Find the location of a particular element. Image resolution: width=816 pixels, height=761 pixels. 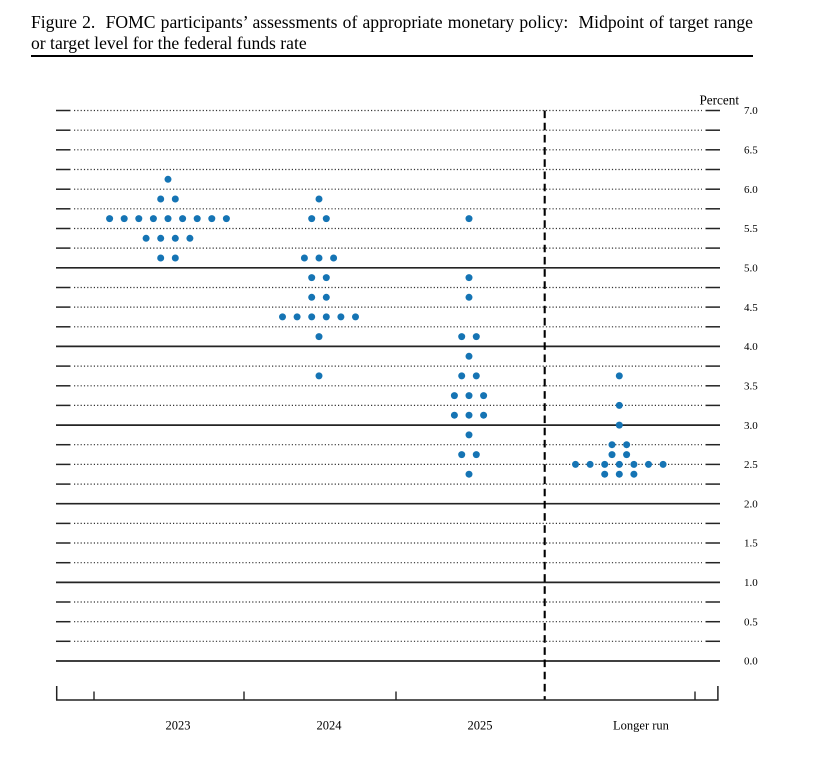

svg-text: 1.5 is located at coordinates (751, 544).